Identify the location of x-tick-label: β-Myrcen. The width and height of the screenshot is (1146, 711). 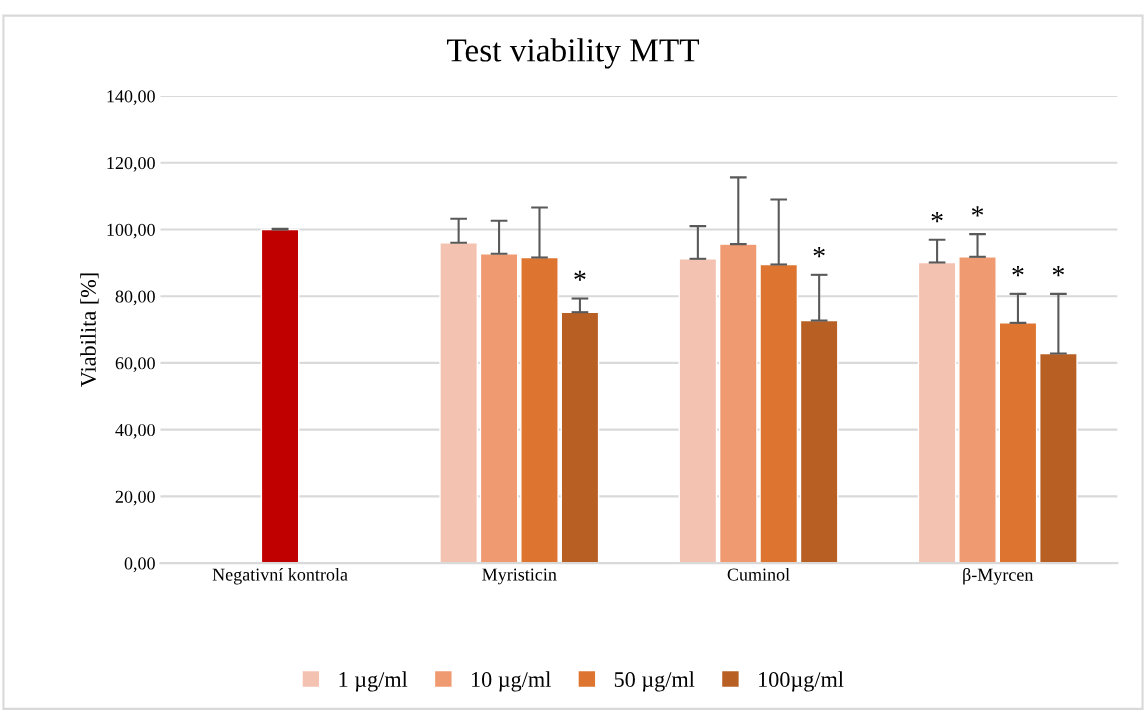
(998, 576).